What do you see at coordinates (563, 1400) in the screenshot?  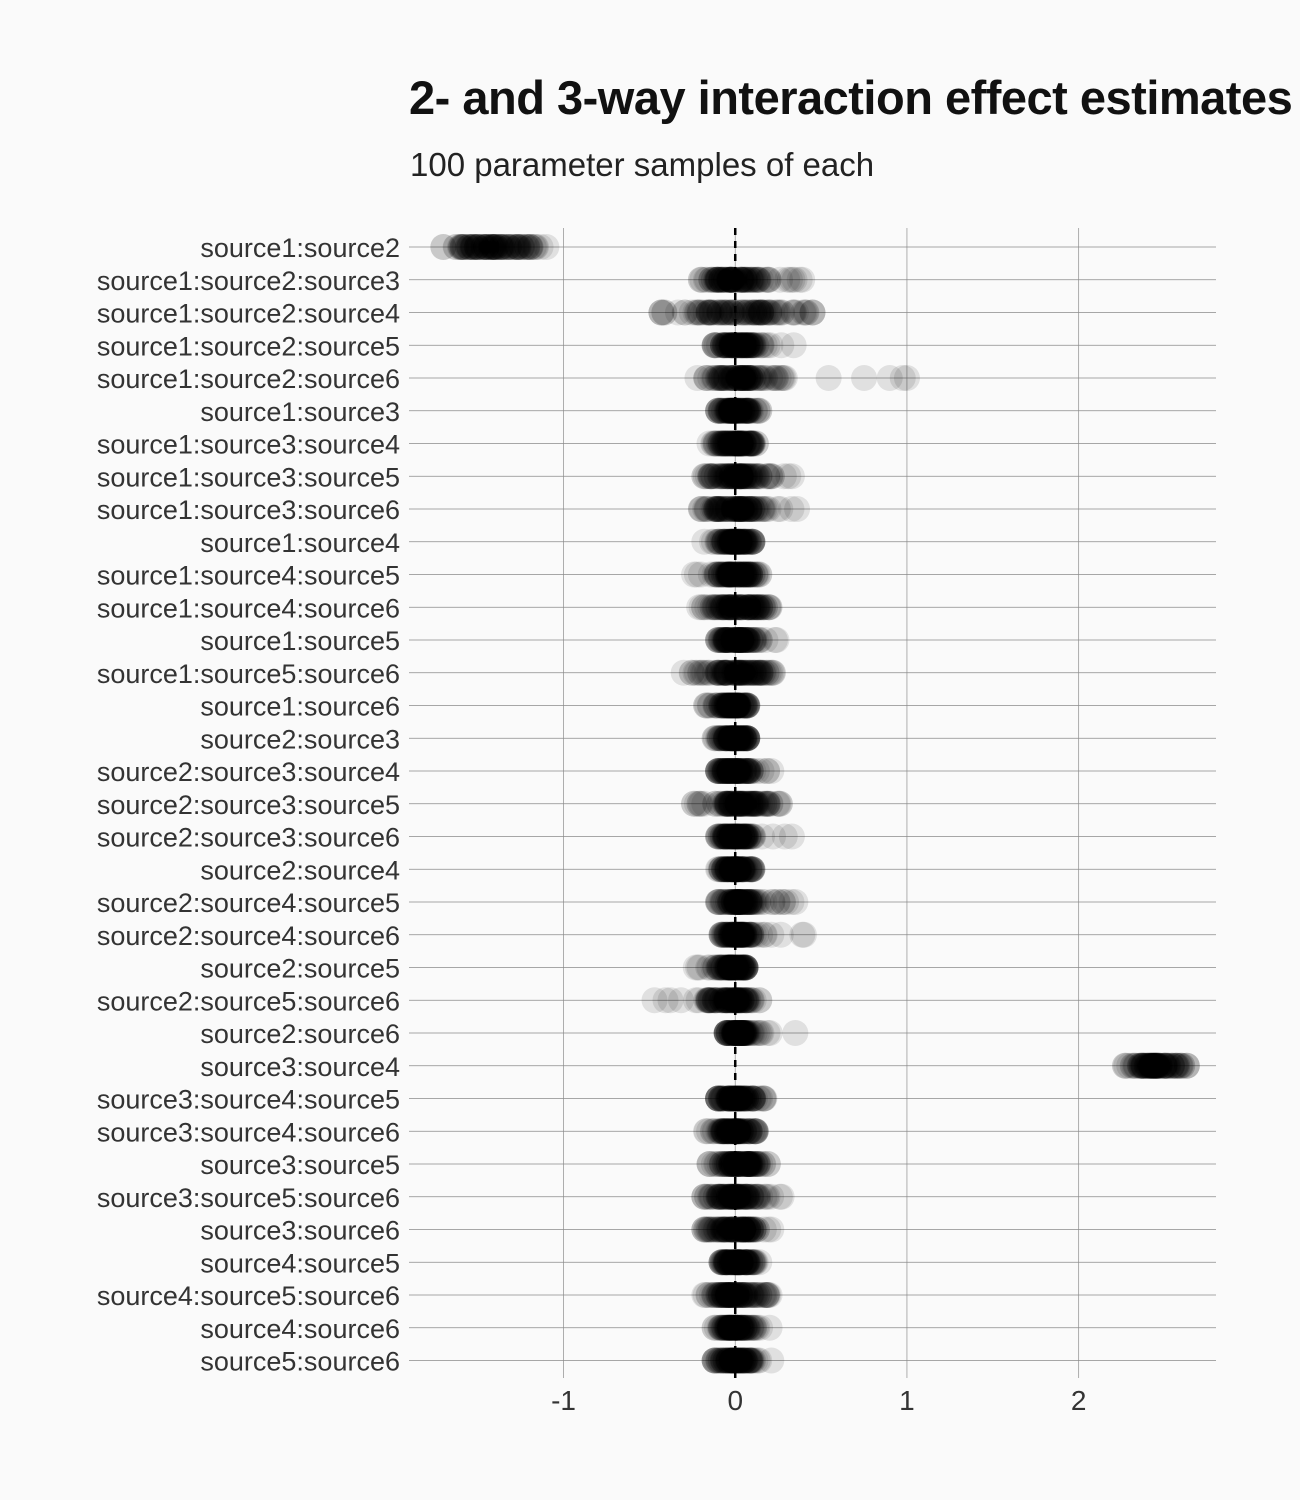 I see `x-tick-label: -1` at bounding box center [563, 1400].